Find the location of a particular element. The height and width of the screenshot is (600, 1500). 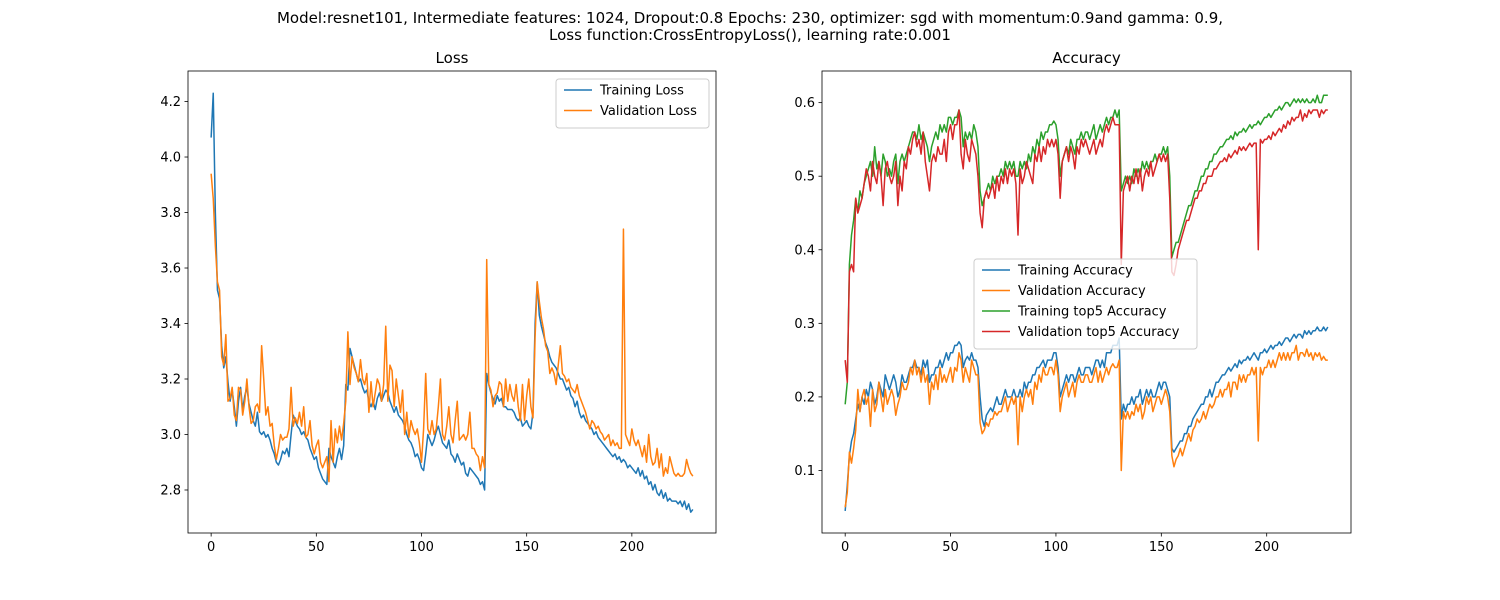

accuracy-ytick-label: 0.3 is located at coordinates (804, 324).